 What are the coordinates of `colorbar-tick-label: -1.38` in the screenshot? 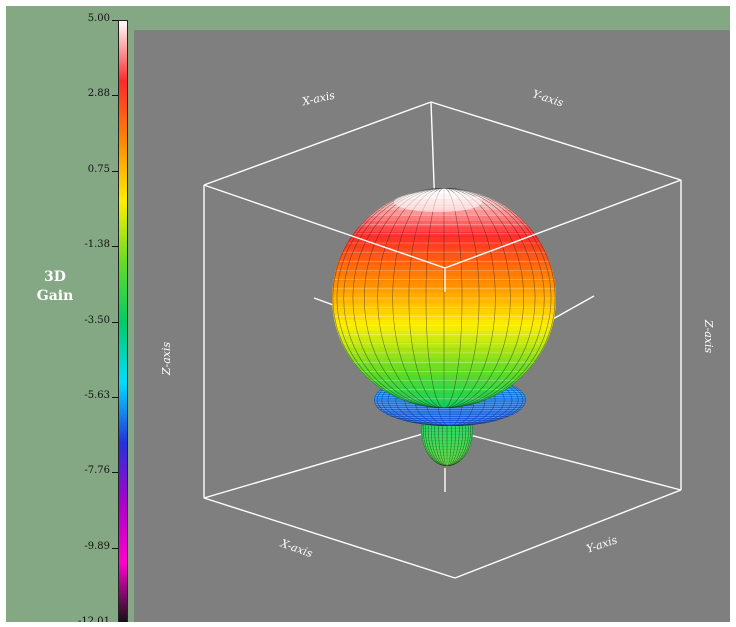 It's located at (97, 245).